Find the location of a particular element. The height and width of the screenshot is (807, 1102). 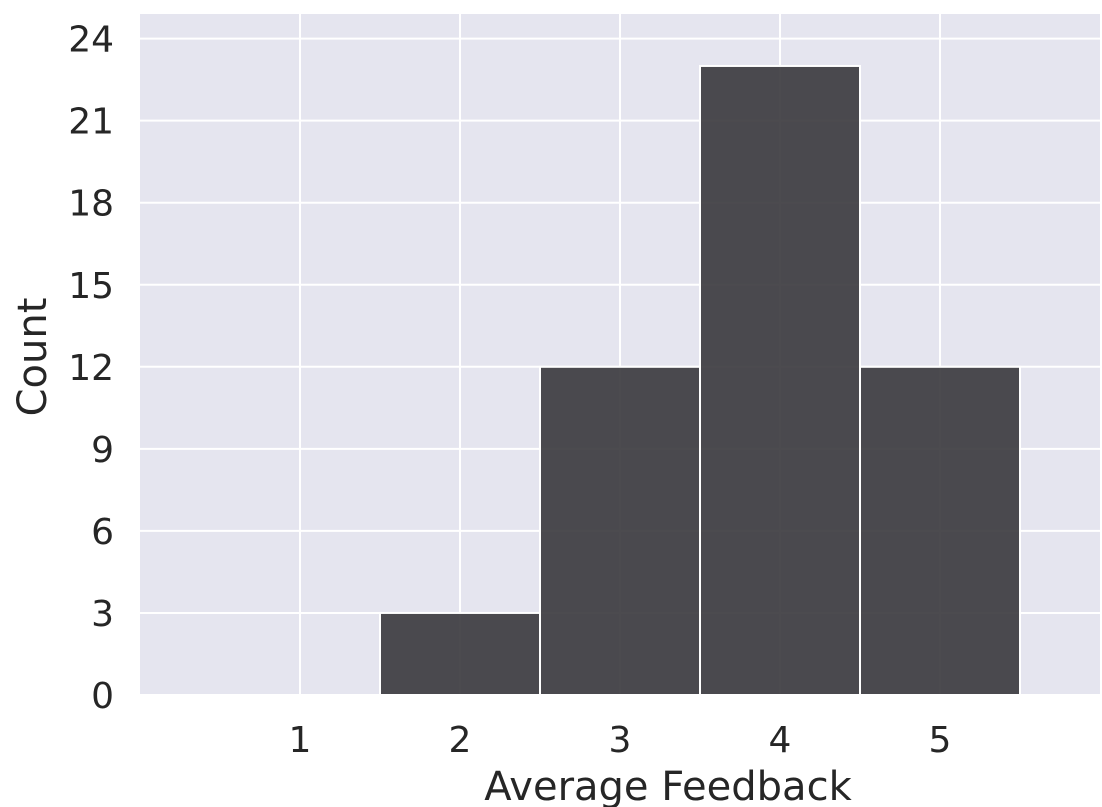

x-tick-label: 3 is located at coordinates (620, 740).